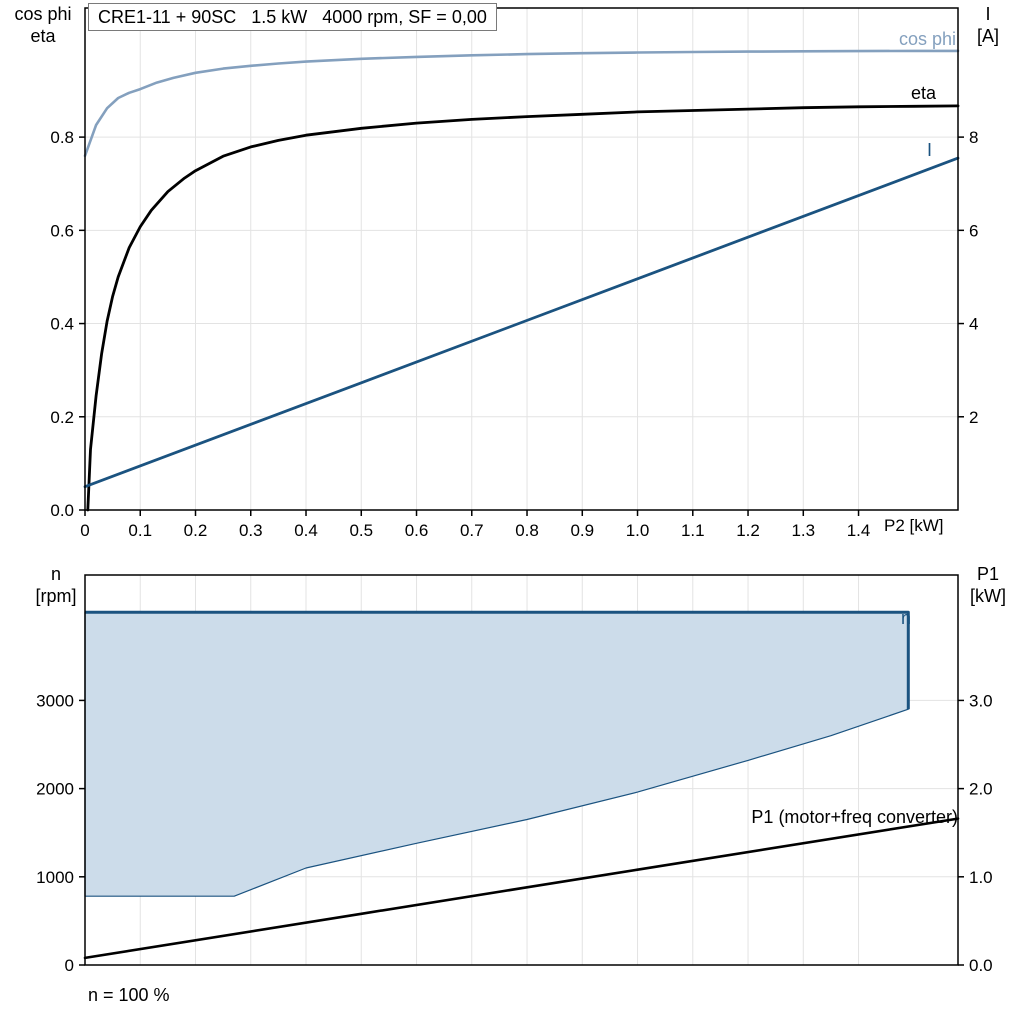 This screenshot has width=1024, height=1024. I want to click on x-tick-label: 0.4, so click(306, 530).